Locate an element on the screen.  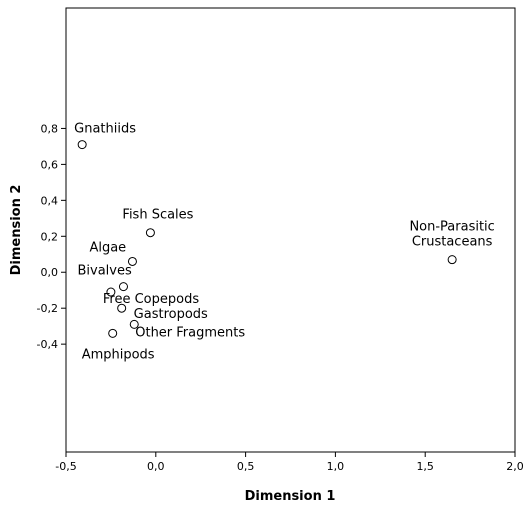
point-label: Free Copepods is located at coordinates (151, 299).